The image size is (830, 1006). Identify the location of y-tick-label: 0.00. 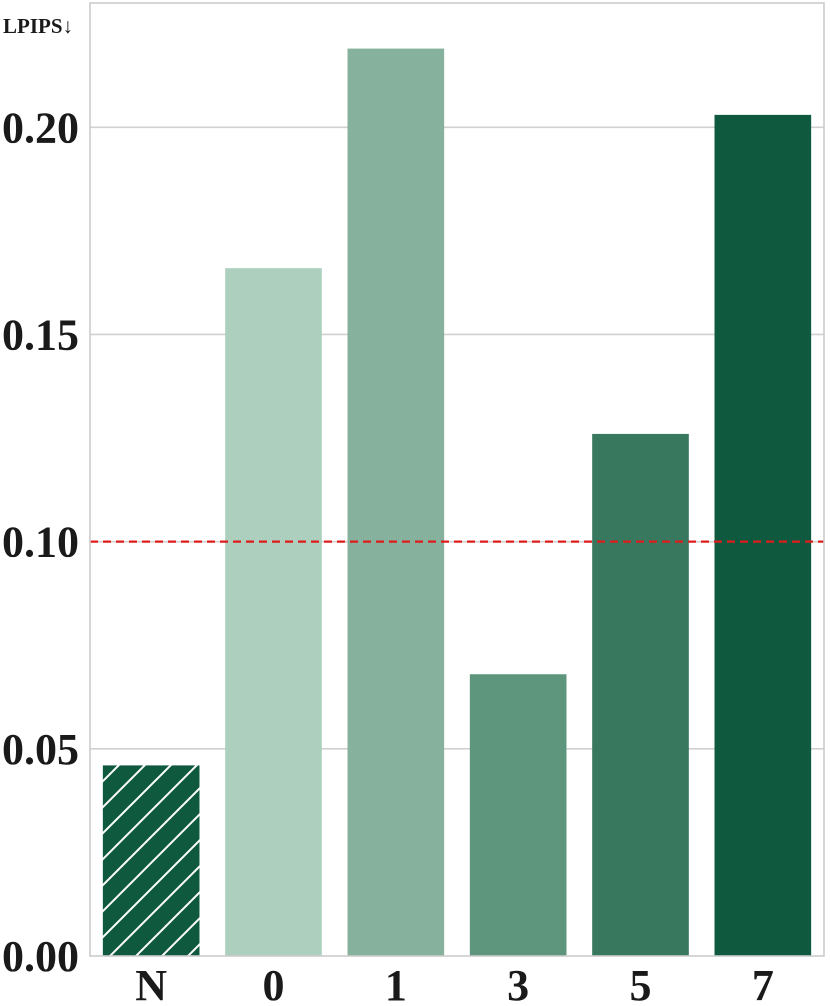
(40, 956).